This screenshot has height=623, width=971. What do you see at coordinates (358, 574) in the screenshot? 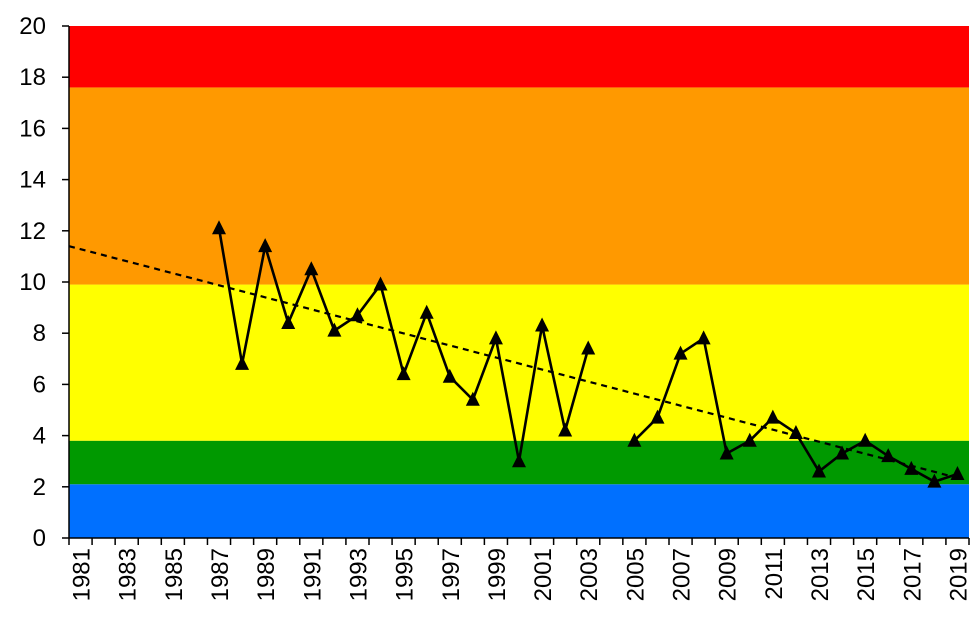
I see `x-tick-label: 1993` at bounding box center [358, 574].